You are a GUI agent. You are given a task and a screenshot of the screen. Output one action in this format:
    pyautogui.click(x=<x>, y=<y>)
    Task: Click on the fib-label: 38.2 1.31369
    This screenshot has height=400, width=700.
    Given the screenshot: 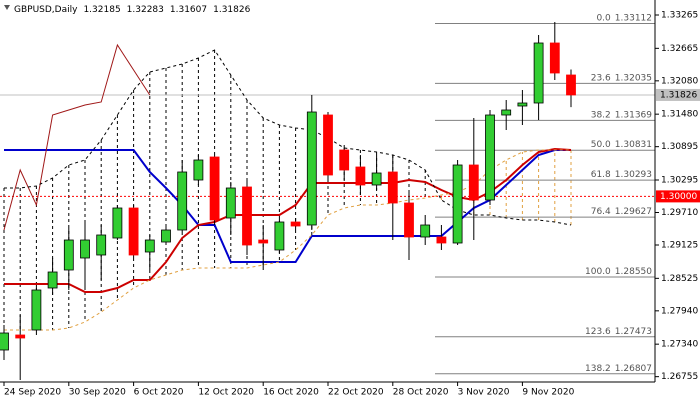 What is the action you would take?
    pyautogui.click(x=622, y=115)
    